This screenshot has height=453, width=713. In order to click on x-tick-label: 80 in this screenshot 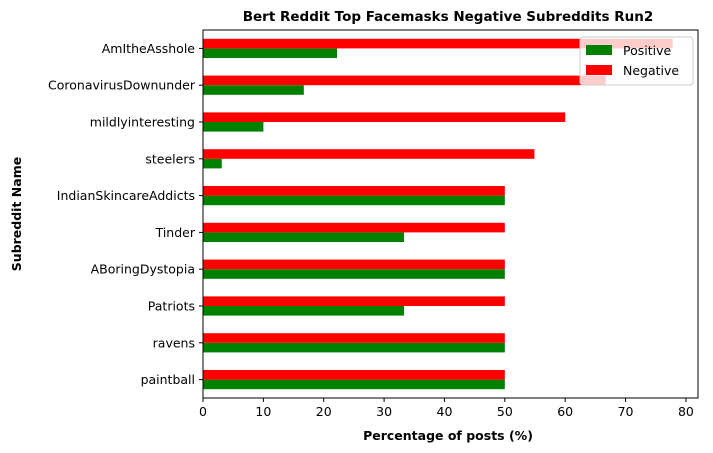, I will do `click(686, 411)`.